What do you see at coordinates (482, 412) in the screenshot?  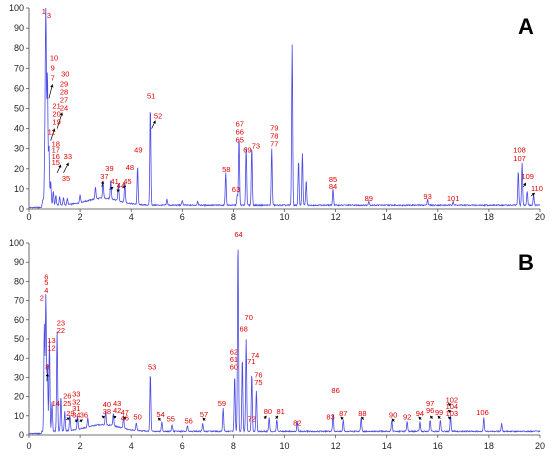 I see `peak-label: 106` at bounding box center [482, 412].